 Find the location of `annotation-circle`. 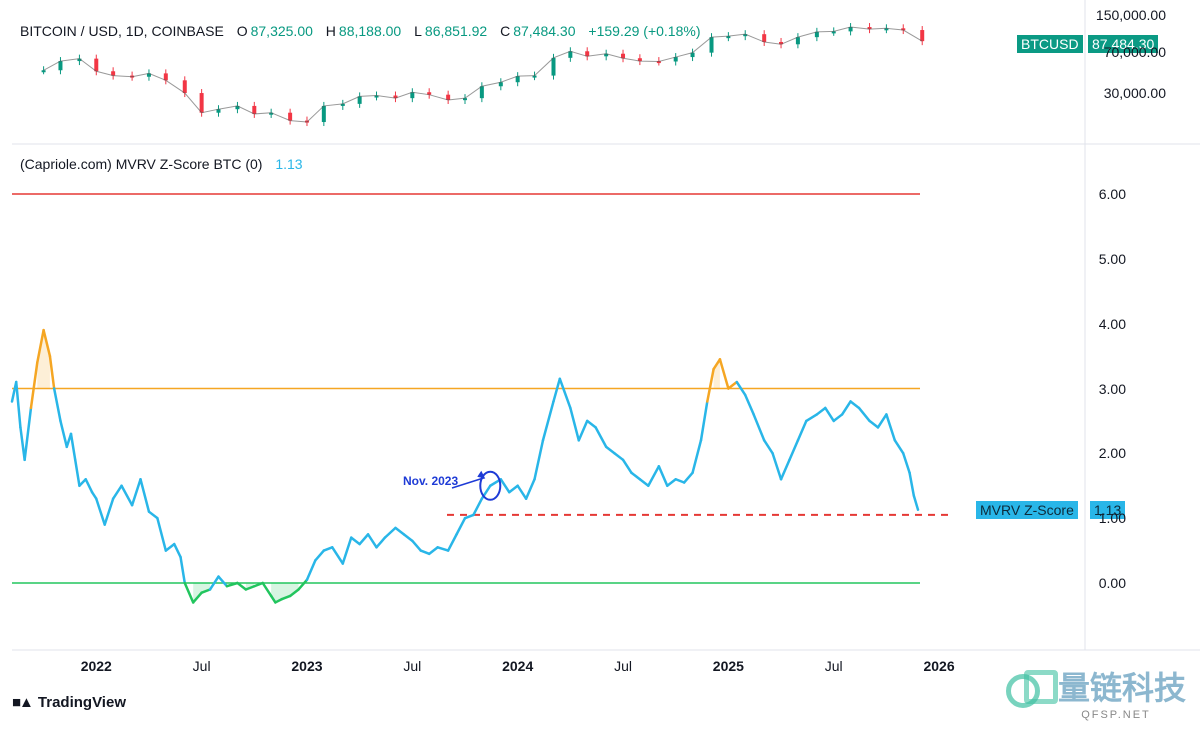

annotation-circle is located at coordinates (490, 485).